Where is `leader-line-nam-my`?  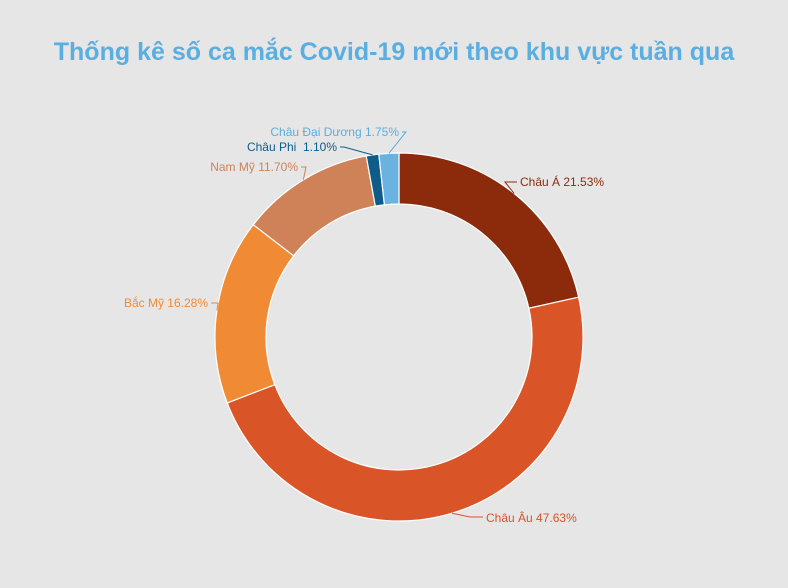
leader-line-nam-my is located at coordinates (304, 173).